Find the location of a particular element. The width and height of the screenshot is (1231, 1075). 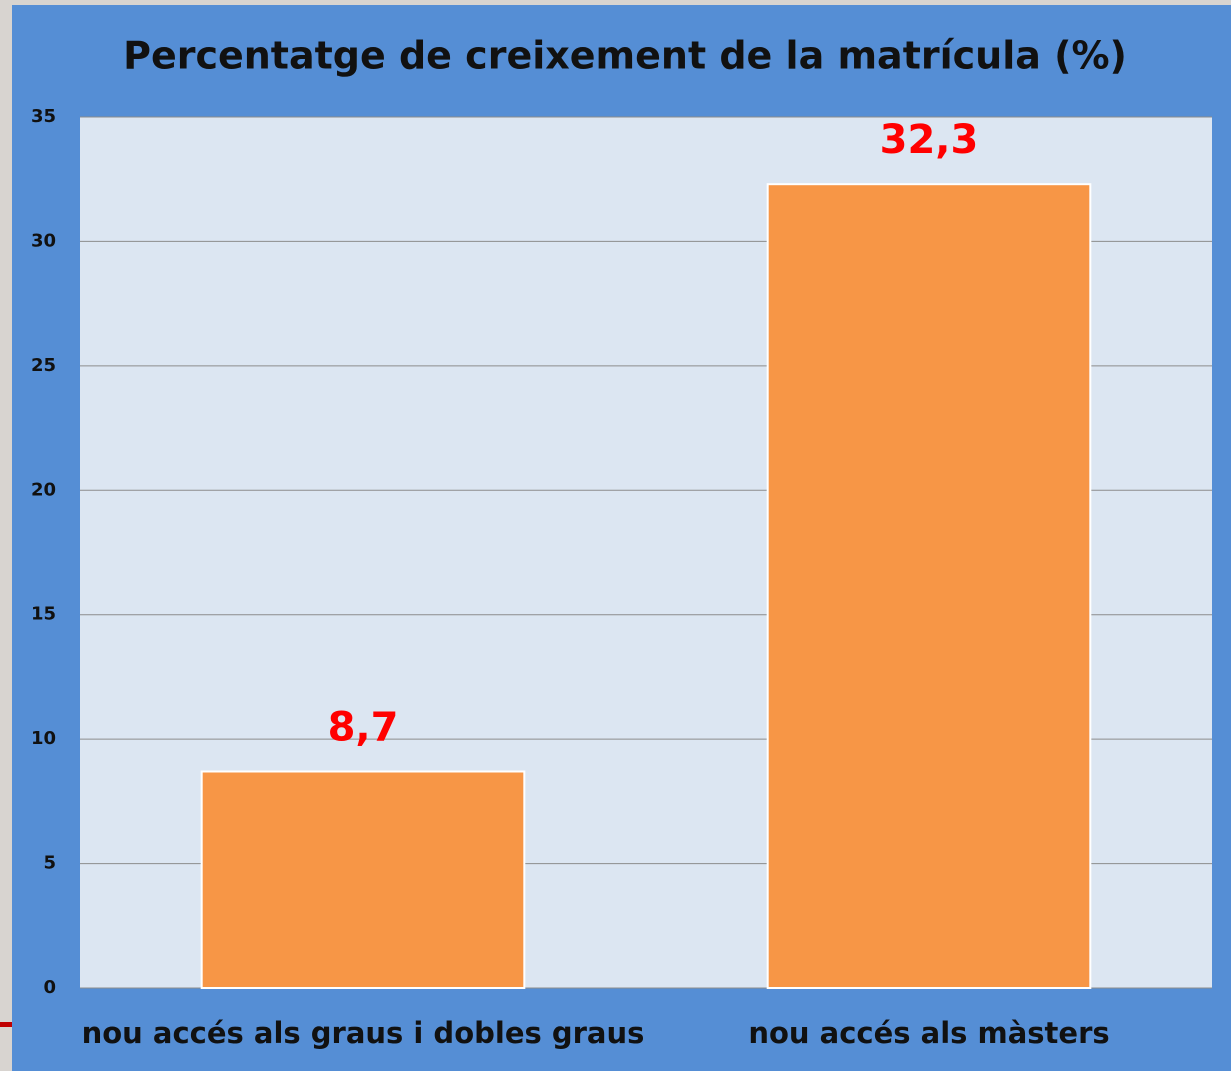

x-tick-label: nou accés als màsters is located at coordinates (928, 1033).